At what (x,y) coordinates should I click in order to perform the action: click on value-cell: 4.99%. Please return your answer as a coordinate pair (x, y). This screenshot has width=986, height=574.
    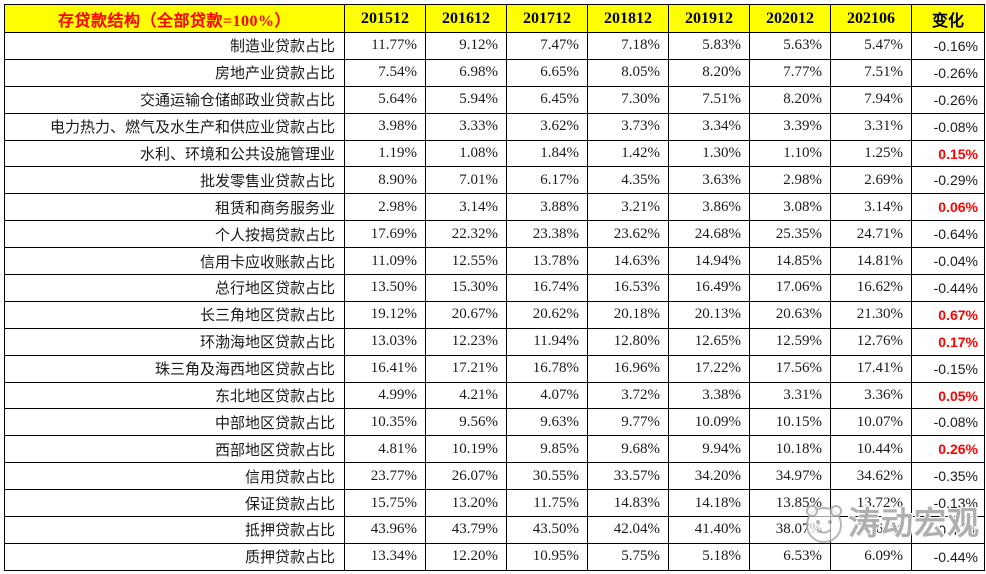
    Looking at the image, I should click on (385, 395).